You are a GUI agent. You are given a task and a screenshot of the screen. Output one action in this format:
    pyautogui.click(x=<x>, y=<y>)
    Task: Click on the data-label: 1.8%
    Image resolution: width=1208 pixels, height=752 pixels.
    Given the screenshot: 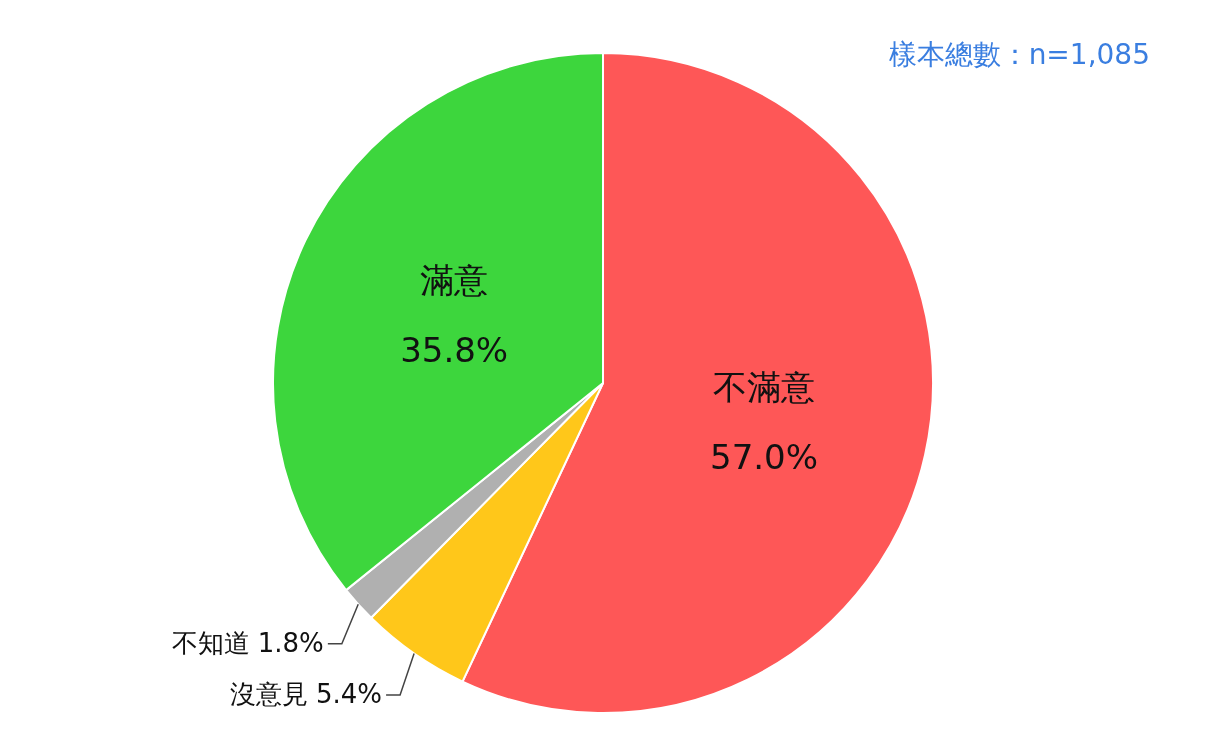 What is the action you would take?
    pyautogui.click(x=290, y=642)
    